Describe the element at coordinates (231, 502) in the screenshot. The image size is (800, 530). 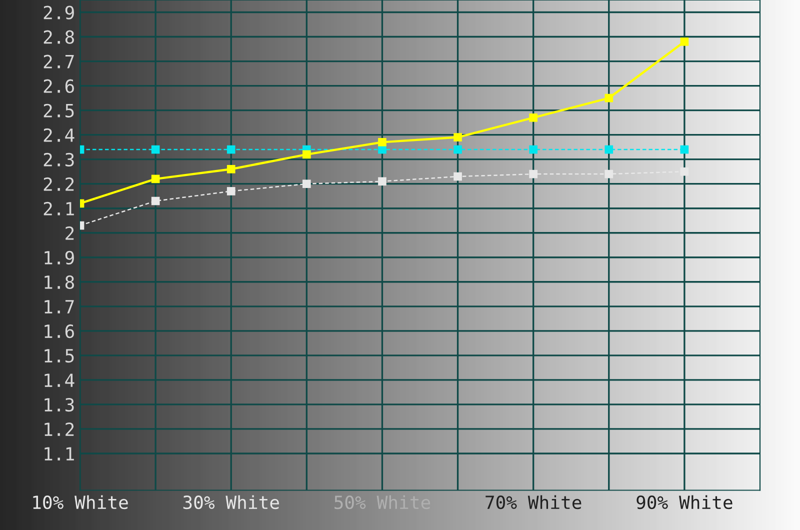
I see `x-tick-label: 30% White` at that location.